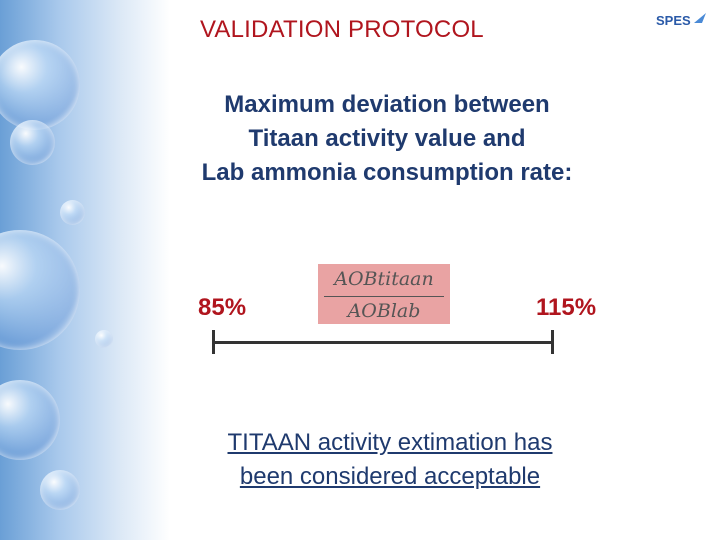 This screenshot has width=720, height=540. Describe the element at coordinates (213, 342) in the screenshot. I see `scale-tick-left` at that location.